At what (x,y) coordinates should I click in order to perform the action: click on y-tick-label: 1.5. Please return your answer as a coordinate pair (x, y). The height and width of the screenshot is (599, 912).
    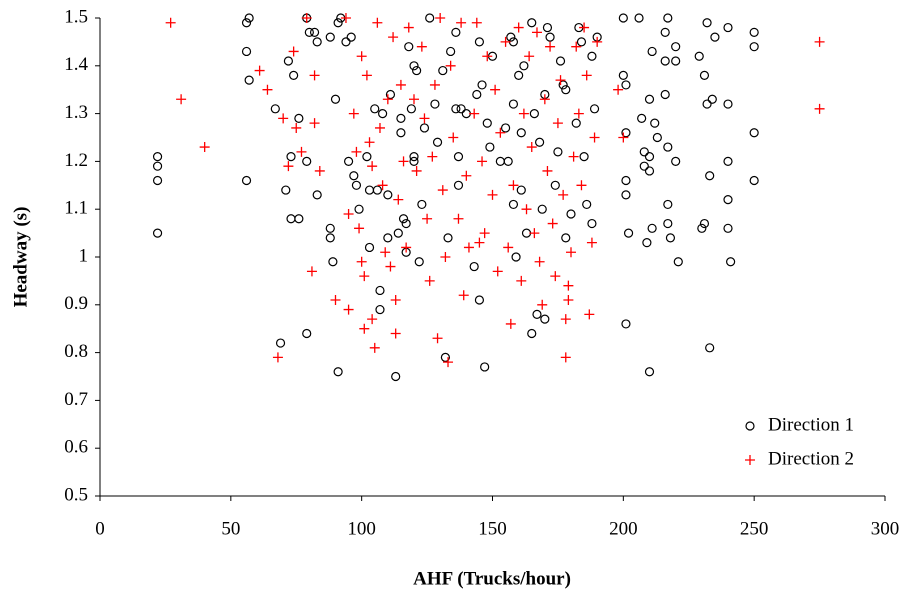
    Looking at the image, I should click on (76, 16).